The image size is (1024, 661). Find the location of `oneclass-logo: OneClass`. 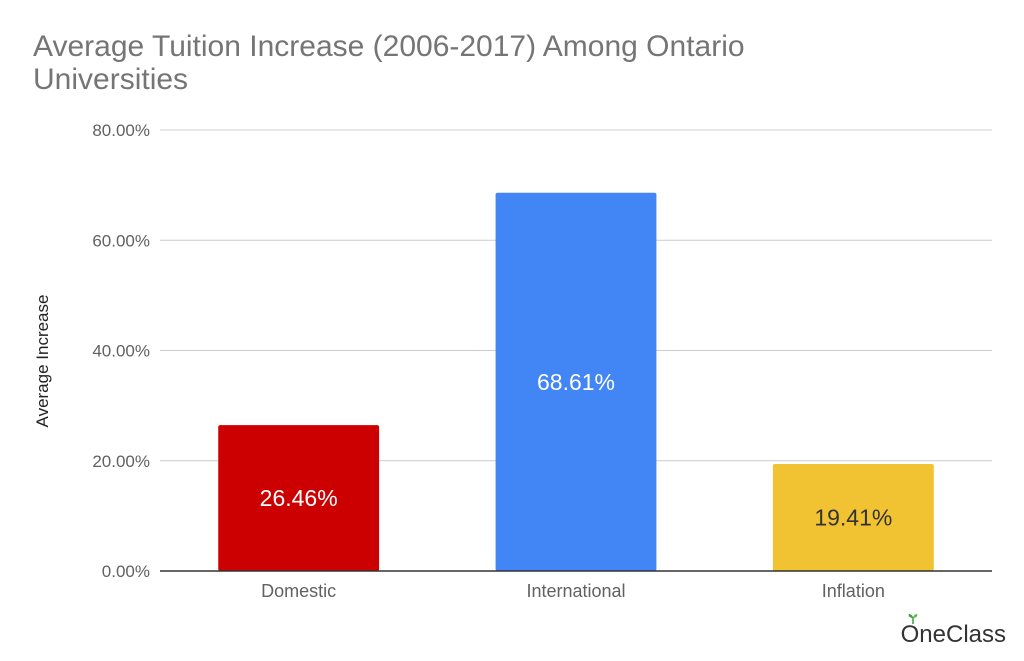

oneclass-logo: OneClass is located at coordinates (953, 631).